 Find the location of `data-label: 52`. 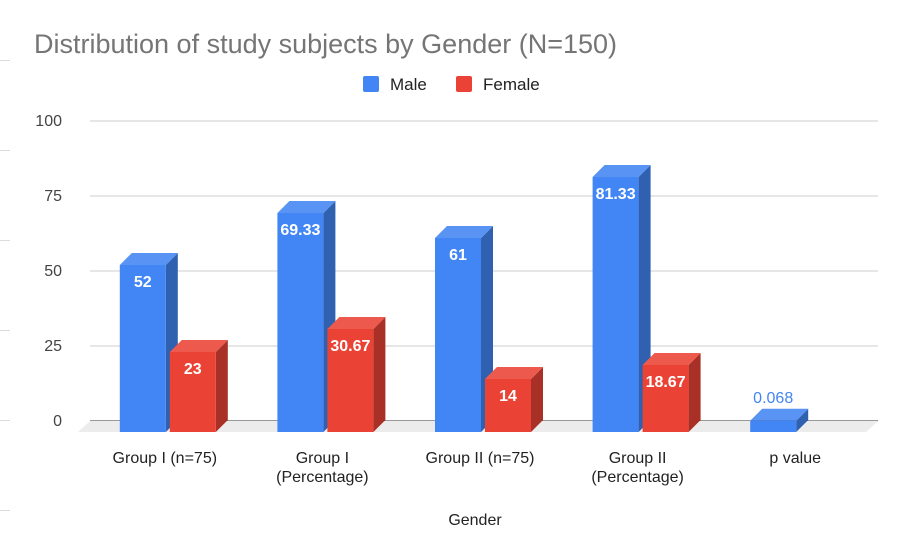

data-label: 52 is located at coordinates (143, 282).